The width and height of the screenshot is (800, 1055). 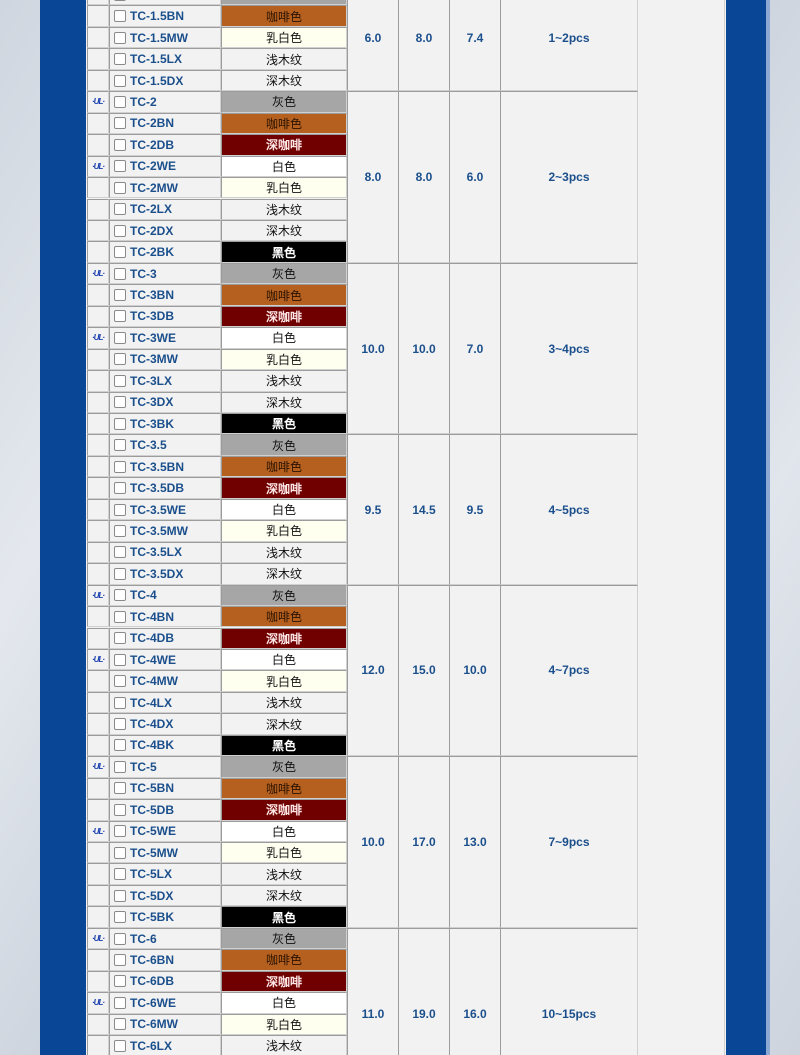 I want to click on model-name: TC-5DB, so click(x=152, y=809).